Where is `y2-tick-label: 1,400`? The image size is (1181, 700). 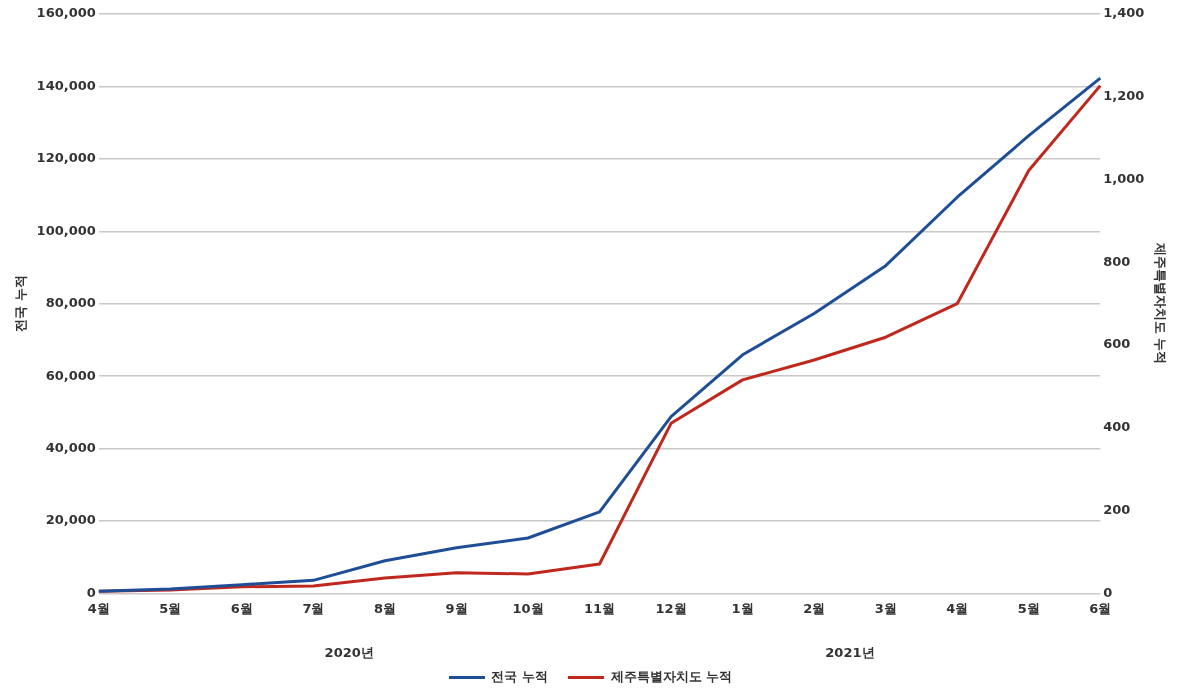 y2-tick-label: 1,400 is located at coordinates (1124, 13).